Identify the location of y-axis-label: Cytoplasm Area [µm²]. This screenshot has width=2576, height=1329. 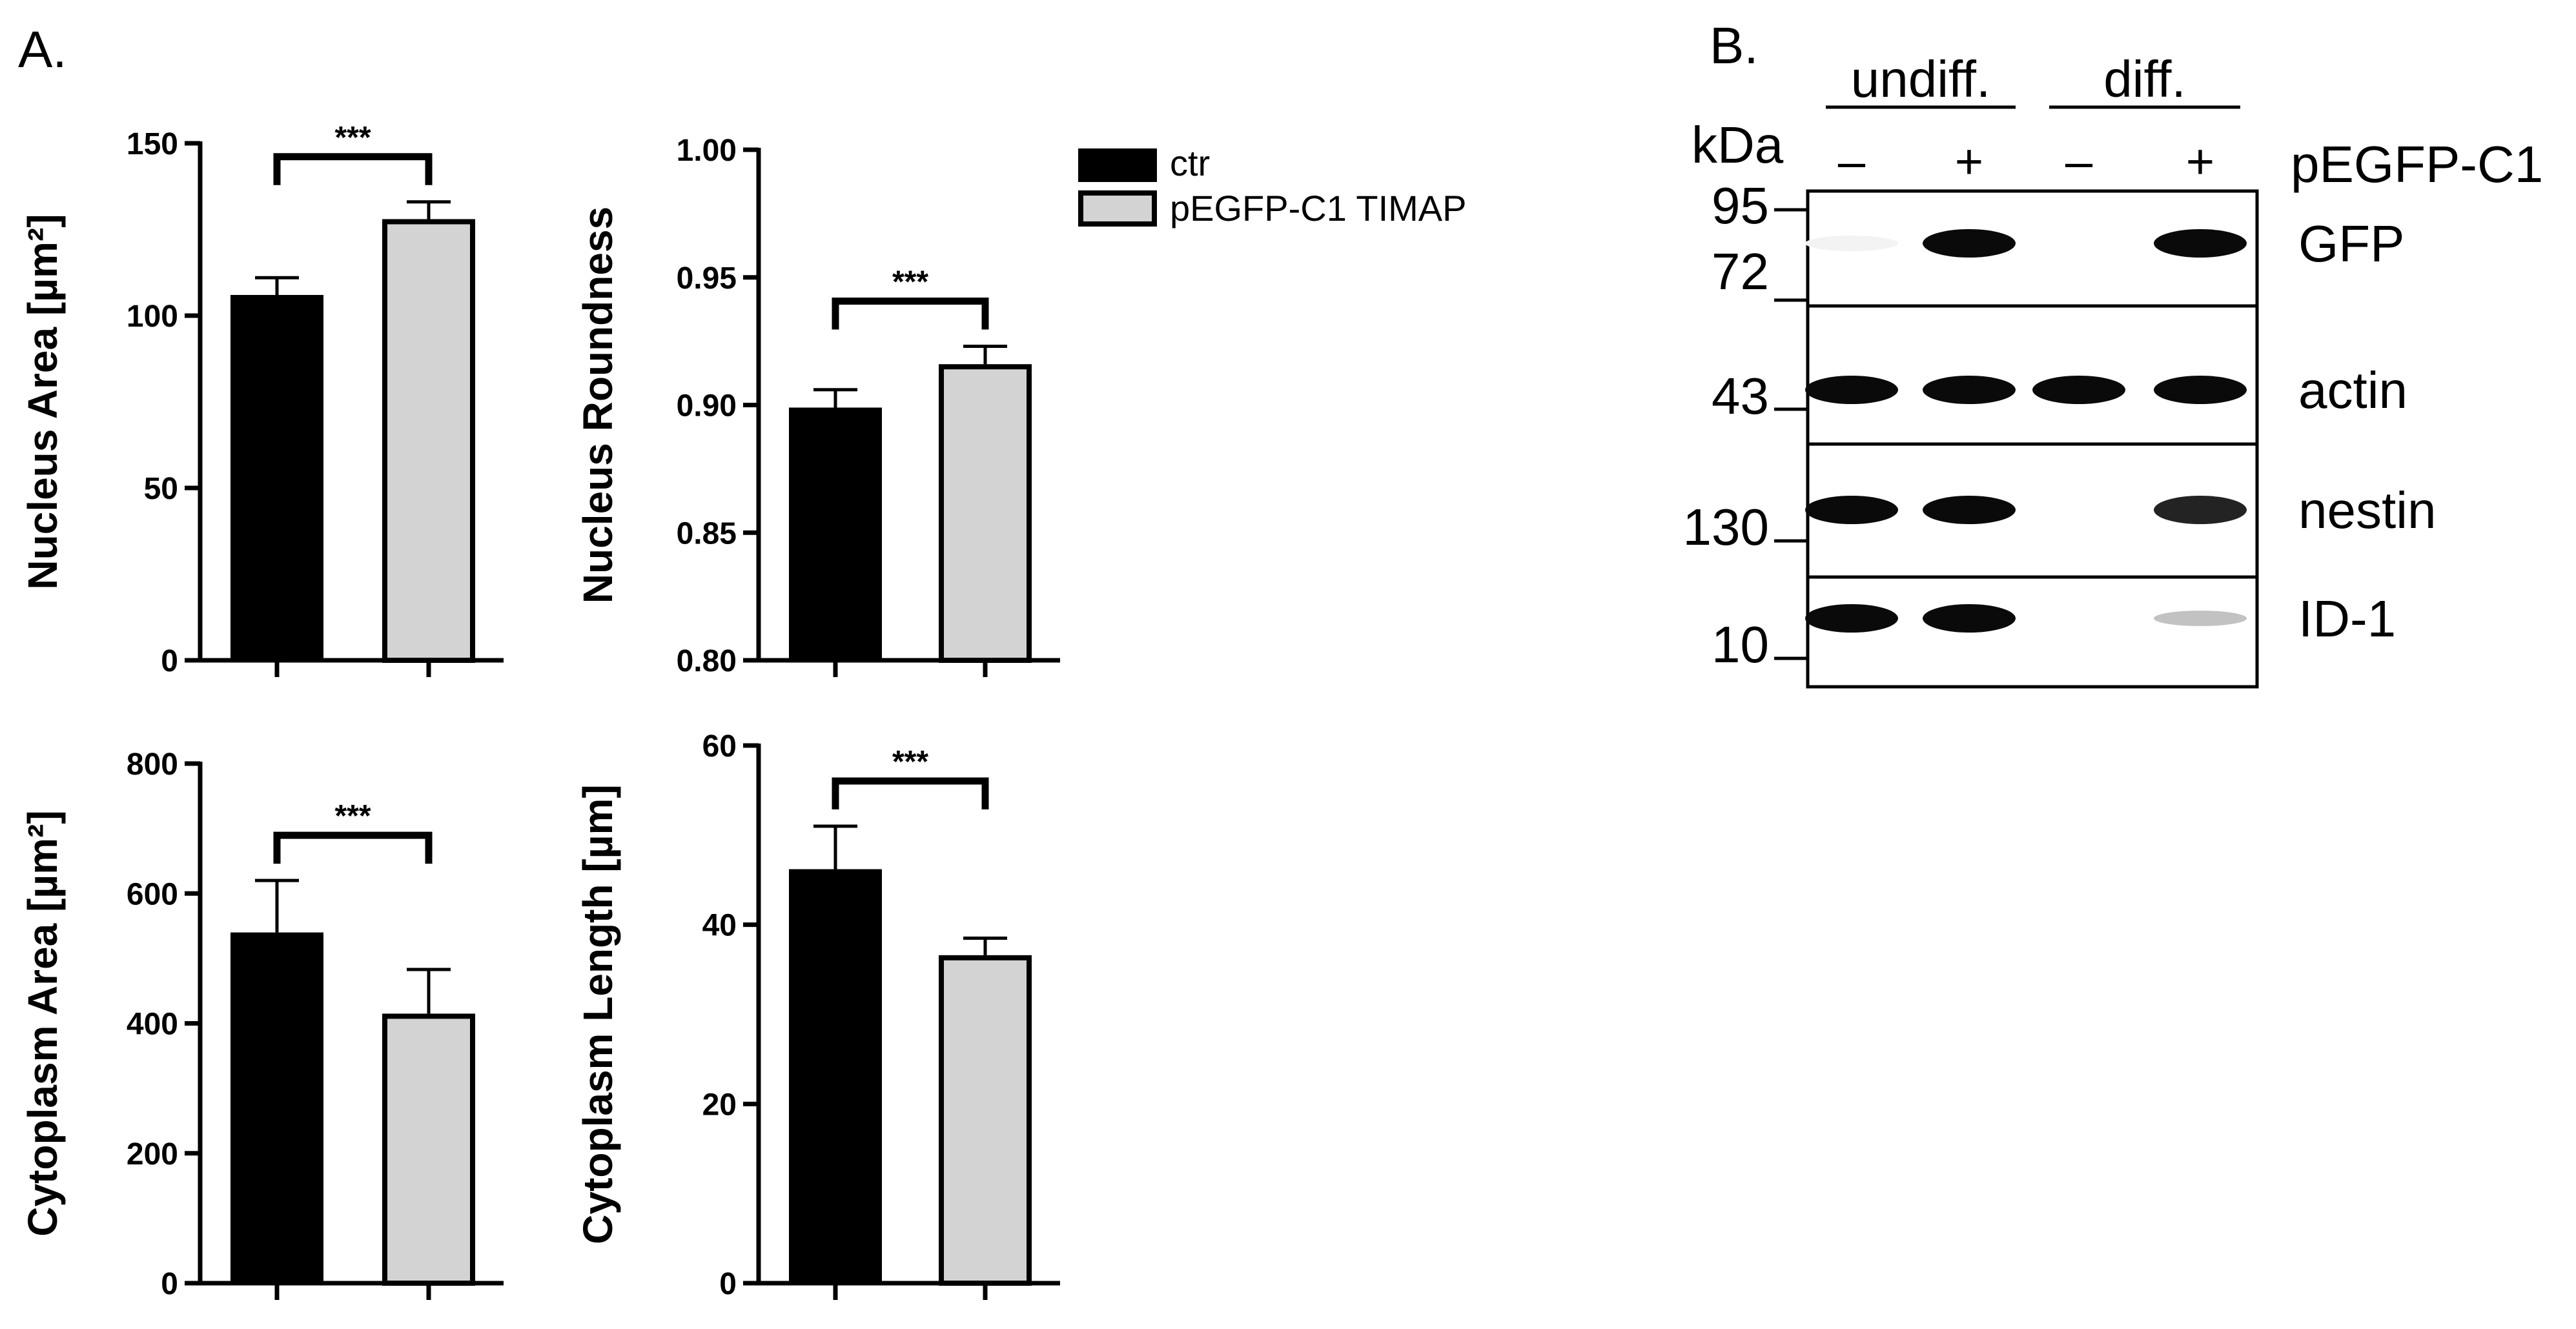
(43, 1023).